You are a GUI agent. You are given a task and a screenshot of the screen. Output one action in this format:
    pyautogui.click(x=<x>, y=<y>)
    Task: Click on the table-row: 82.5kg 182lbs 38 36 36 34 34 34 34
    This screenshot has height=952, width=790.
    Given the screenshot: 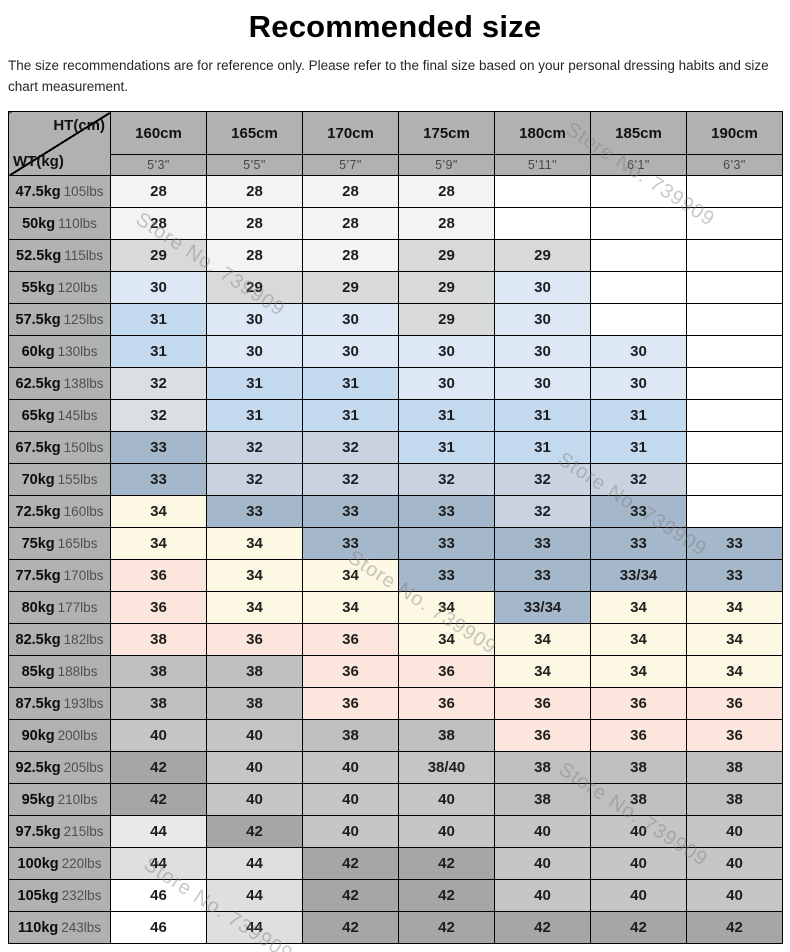 What is the action you would take?
    pyautogui.click(x=395, y=639)
    